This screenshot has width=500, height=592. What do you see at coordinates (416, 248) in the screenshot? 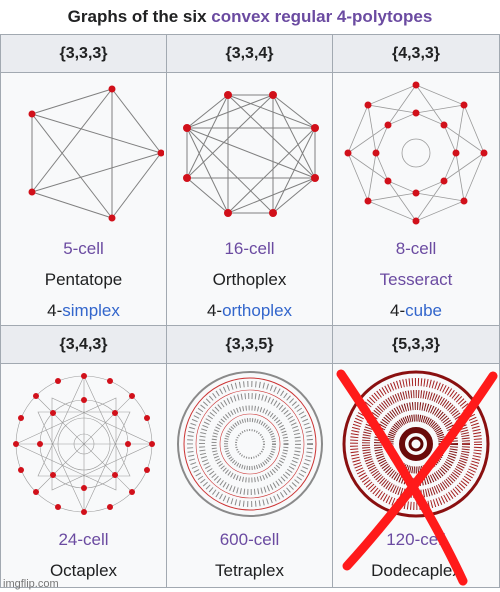
I see `polytope-name-link: 8-cell` at bounding box center [416, 248].